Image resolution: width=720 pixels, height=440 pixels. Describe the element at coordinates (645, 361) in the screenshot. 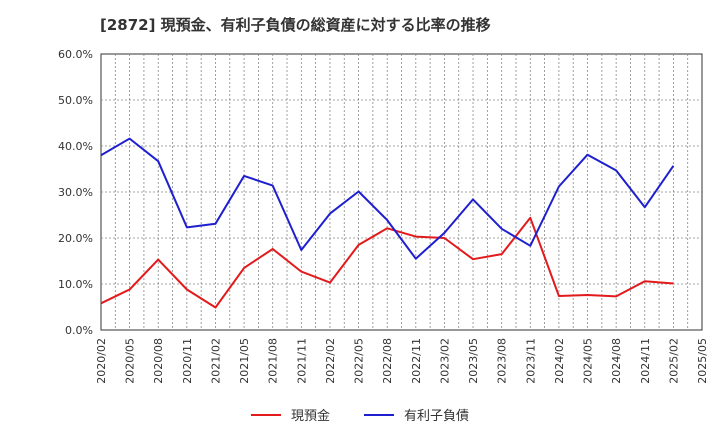

I see `x-tick-label: 2024/11` at that location.